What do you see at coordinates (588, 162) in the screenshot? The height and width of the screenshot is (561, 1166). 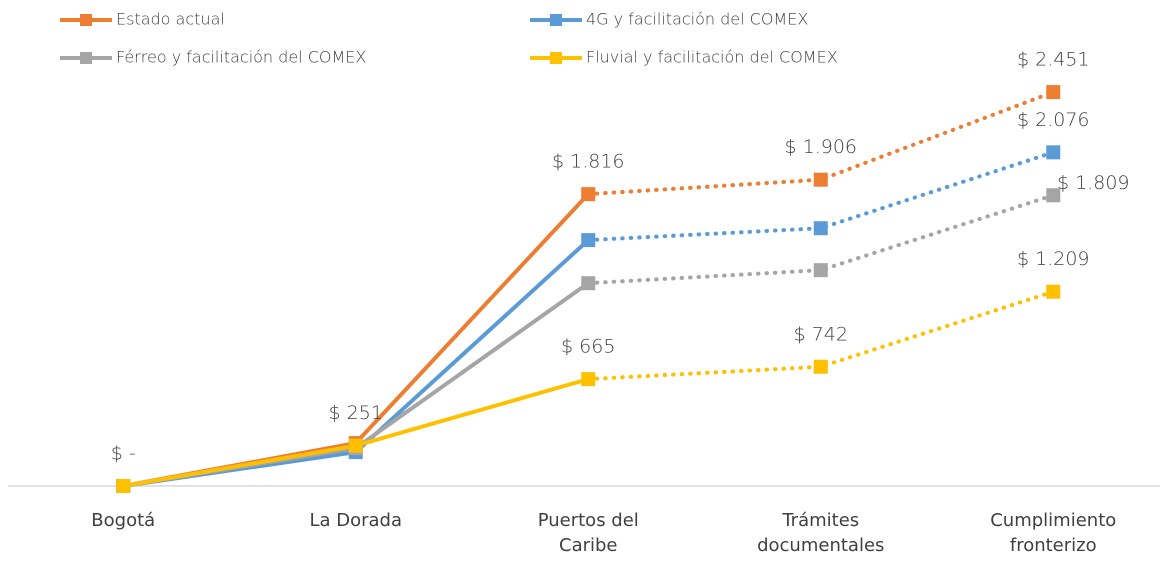 I see `data-label: $ 1.816` at bounding box center [588, 162].